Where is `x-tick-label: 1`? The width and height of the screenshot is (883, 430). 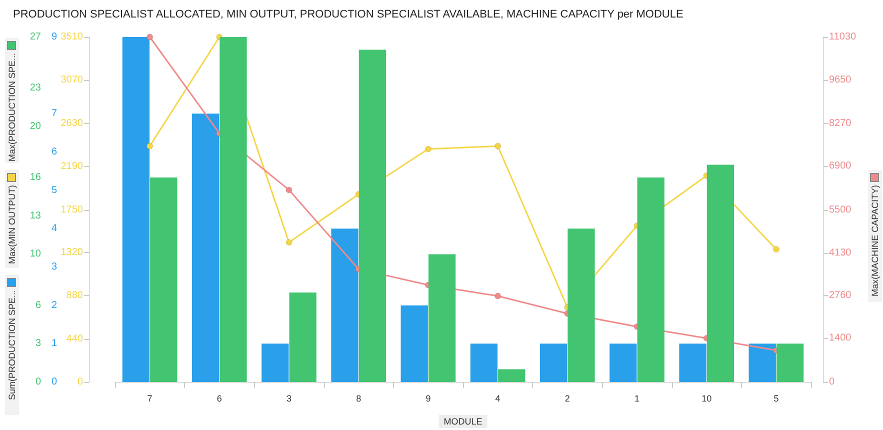 x-tick-label: 1 is located at coordinates (637, 399).